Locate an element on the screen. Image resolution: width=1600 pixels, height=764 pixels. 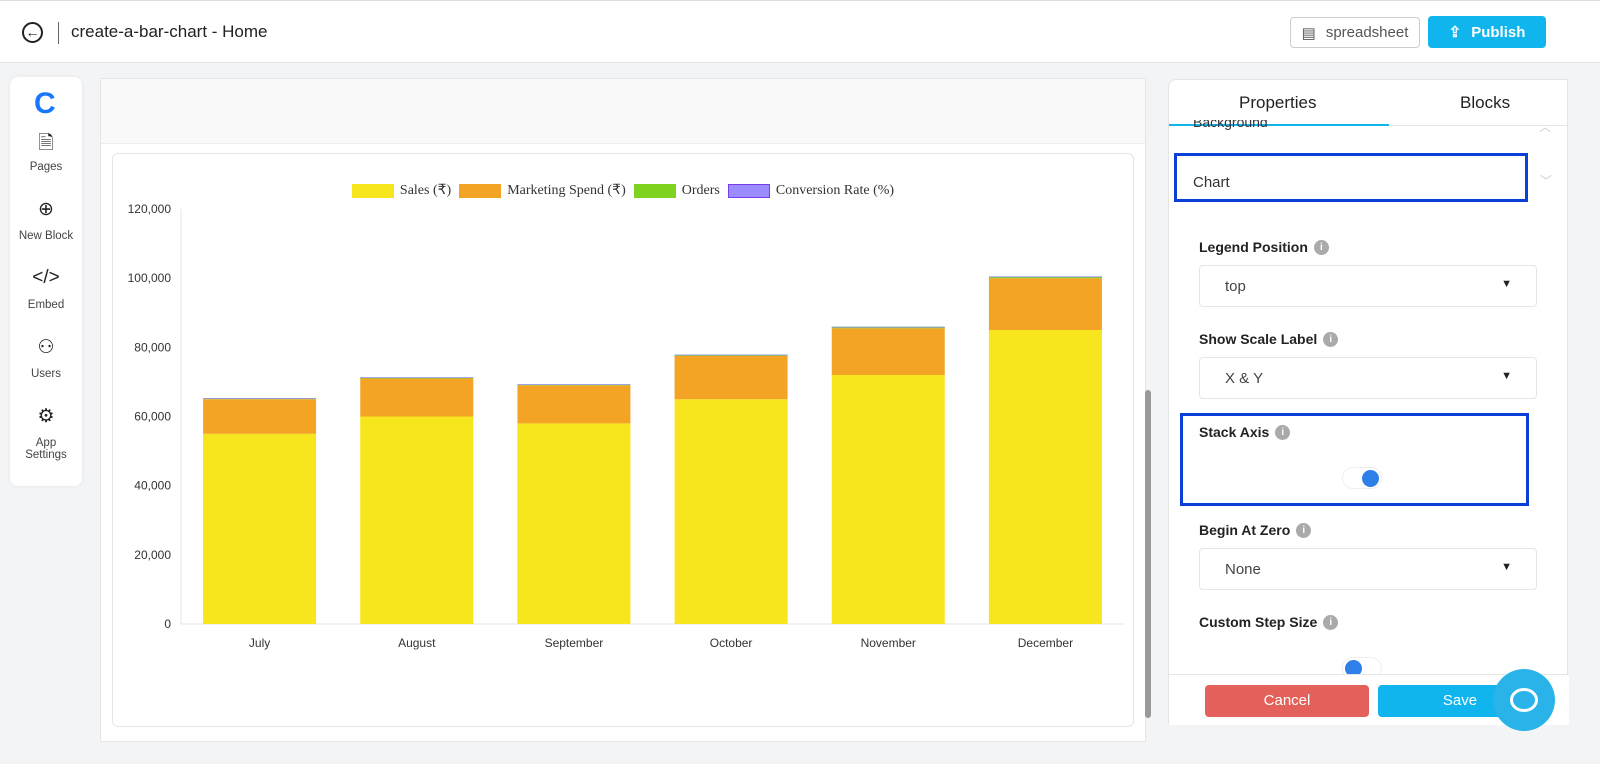
select-value: None is located at coordinates (1243, 569).